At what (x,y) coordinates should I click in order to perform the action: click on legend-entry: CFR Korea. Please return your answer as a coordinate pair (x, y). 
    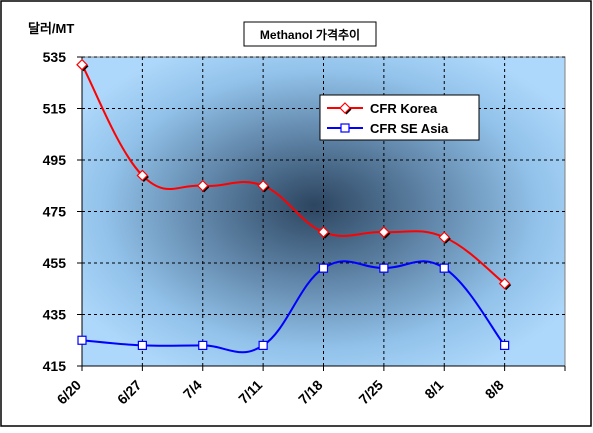
    Looking at the image, I should click on (382, 108).